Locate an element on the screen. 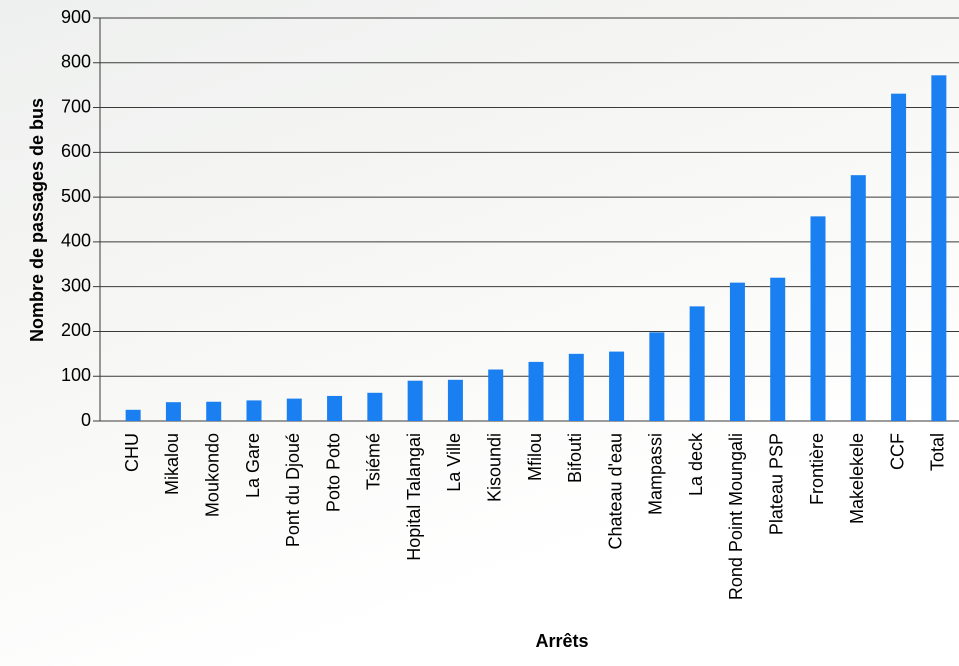 This screenshot has height=666, width=959. x-tick-label: Hopital Talangai is located at coordinates (414, 497).